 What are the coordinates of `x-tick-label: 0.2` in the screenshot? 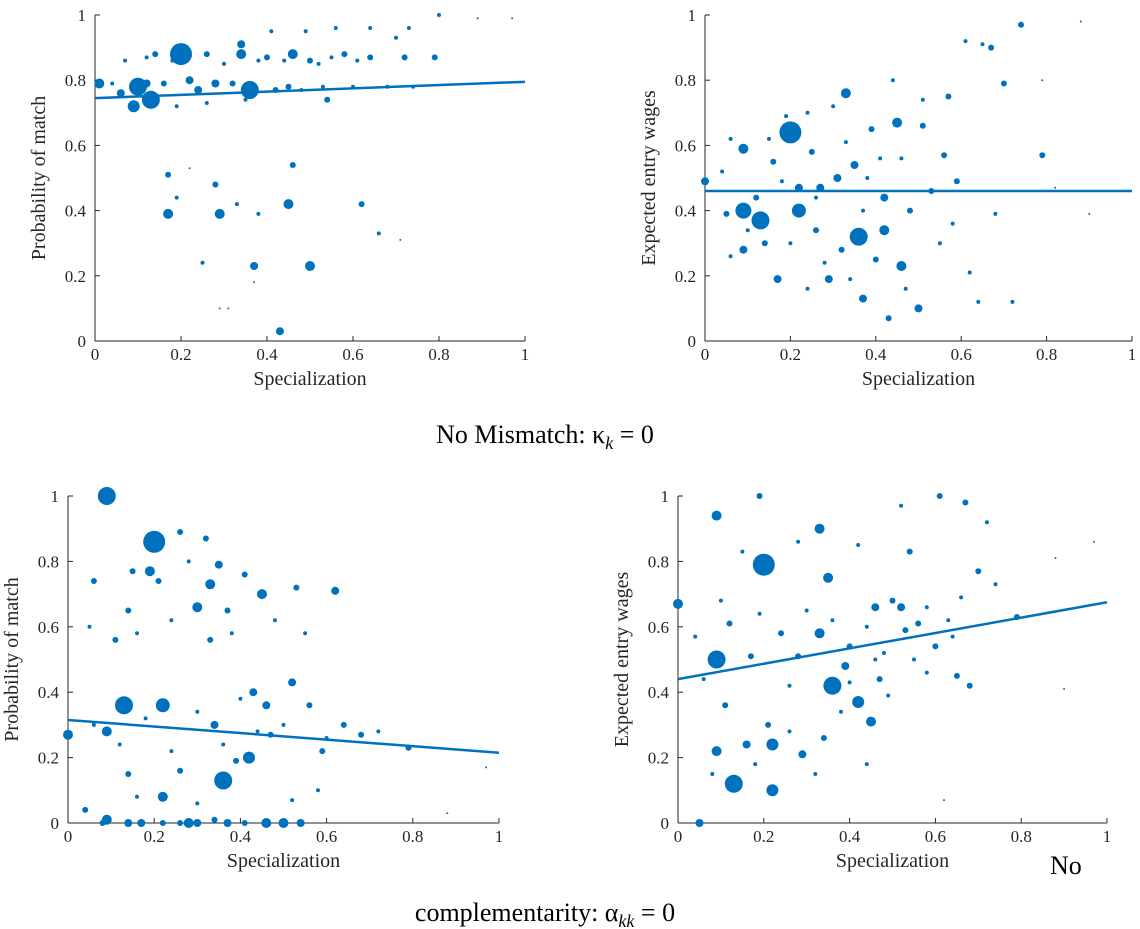 It's located at (763, 836).